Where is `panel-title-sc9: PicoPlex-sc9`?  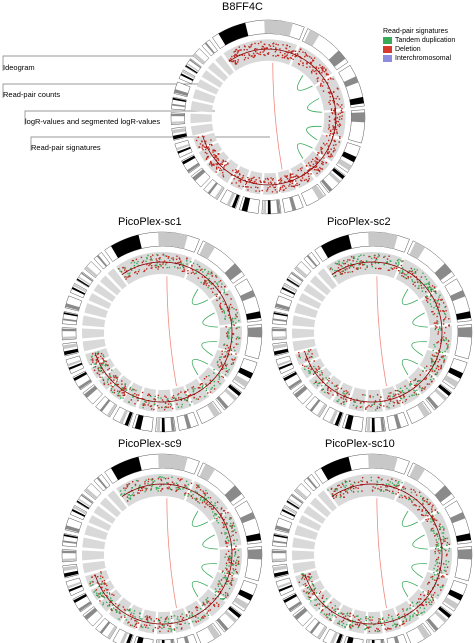 panel-title-sc9: PicoPlex-sc9 is located at coordinates (150, 444).